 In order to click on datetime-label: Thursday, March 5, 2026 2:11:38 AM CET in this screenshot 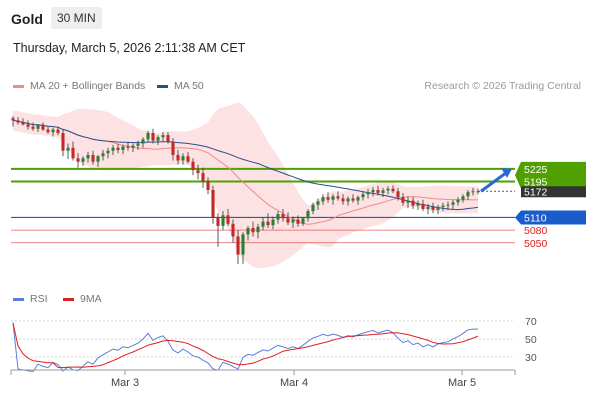, I will do `click(129, 48)`.